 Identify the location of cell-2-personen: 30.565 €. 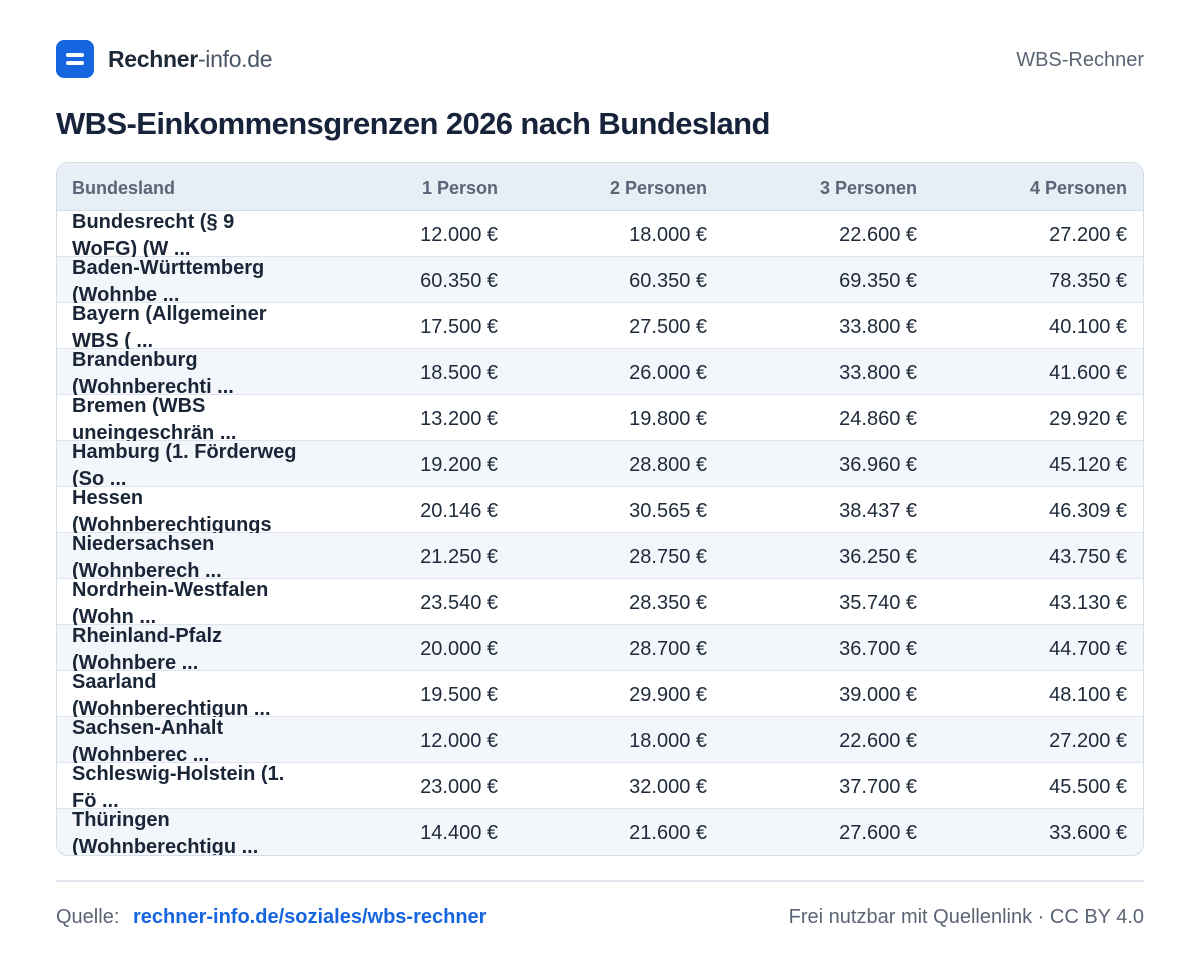
(668, 511).